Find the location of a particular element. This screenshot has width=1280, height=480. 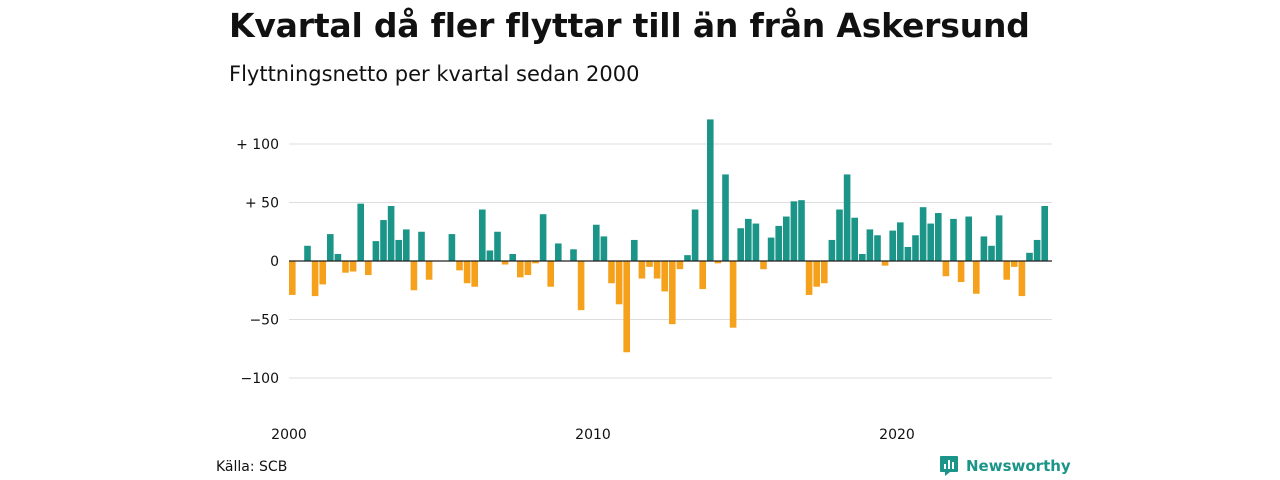

y-tick-label: + 100 is located at coordinates (257, 145).